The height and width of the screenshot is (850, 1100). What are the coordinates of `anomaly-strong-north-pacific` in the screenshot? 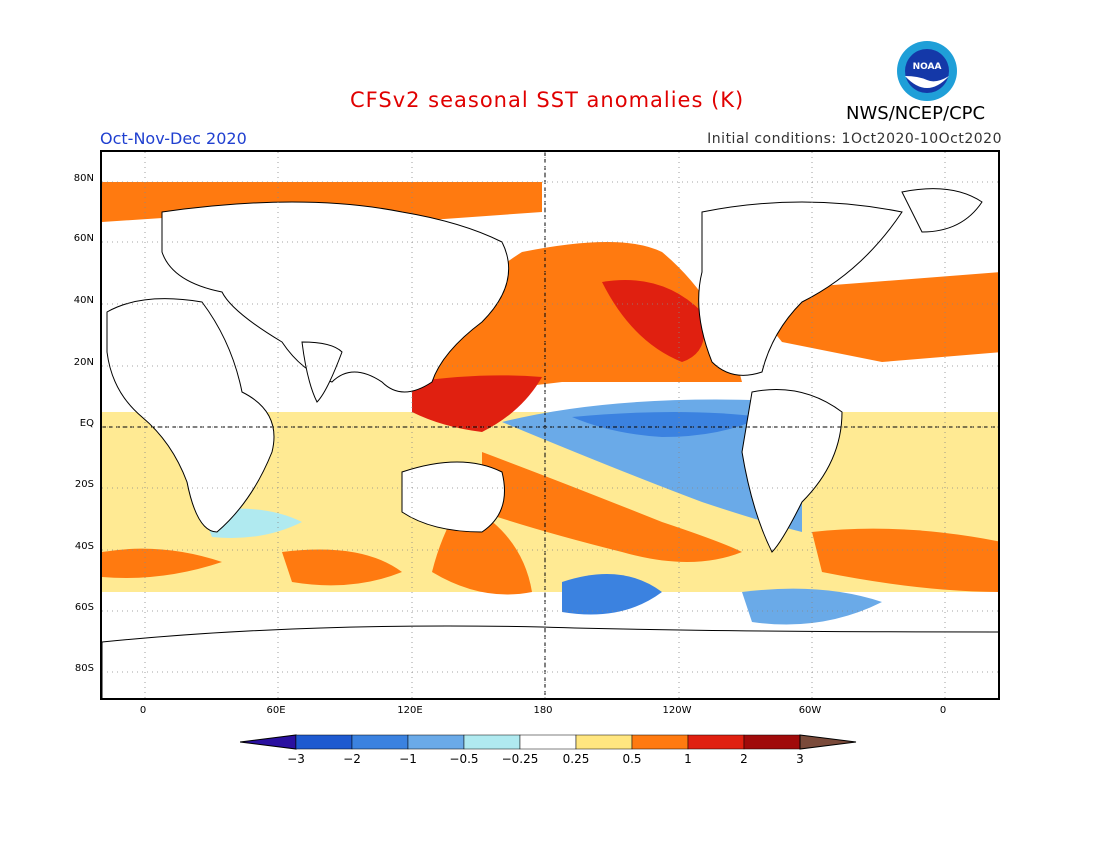 It's located at (653, 321).